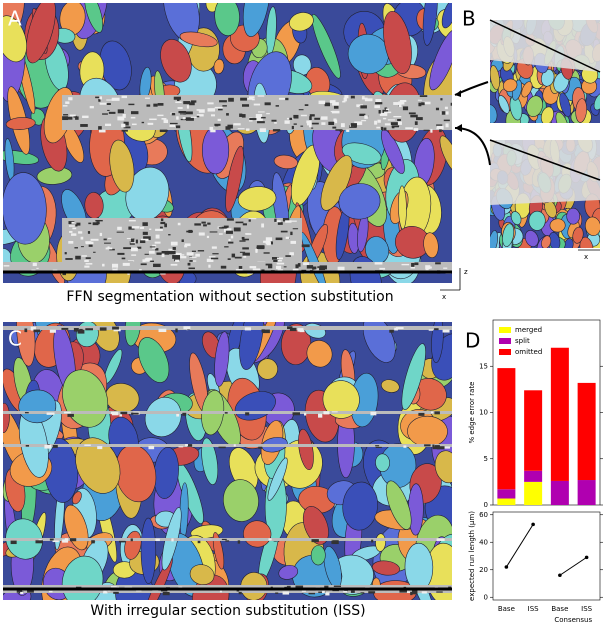 The width and height of the screenshot is (605, 635). Describe the element at coordinates (519, 546) in the screenshot. I see `line` at that location.